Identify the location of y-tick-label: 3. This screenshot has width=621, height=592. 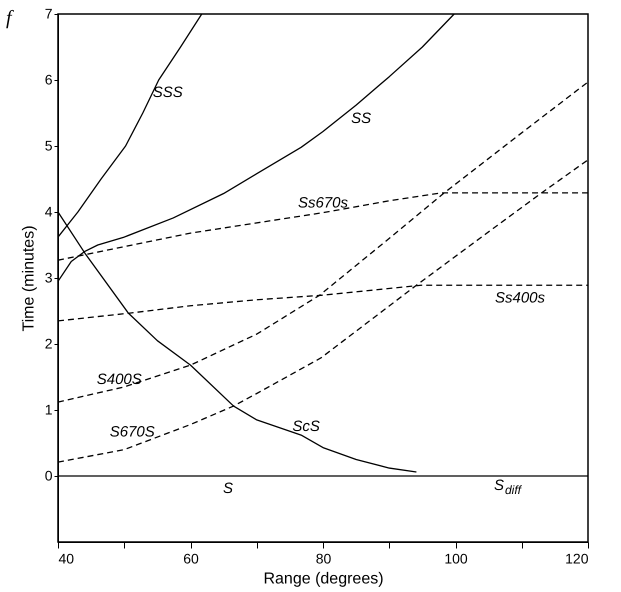
(48, 278).